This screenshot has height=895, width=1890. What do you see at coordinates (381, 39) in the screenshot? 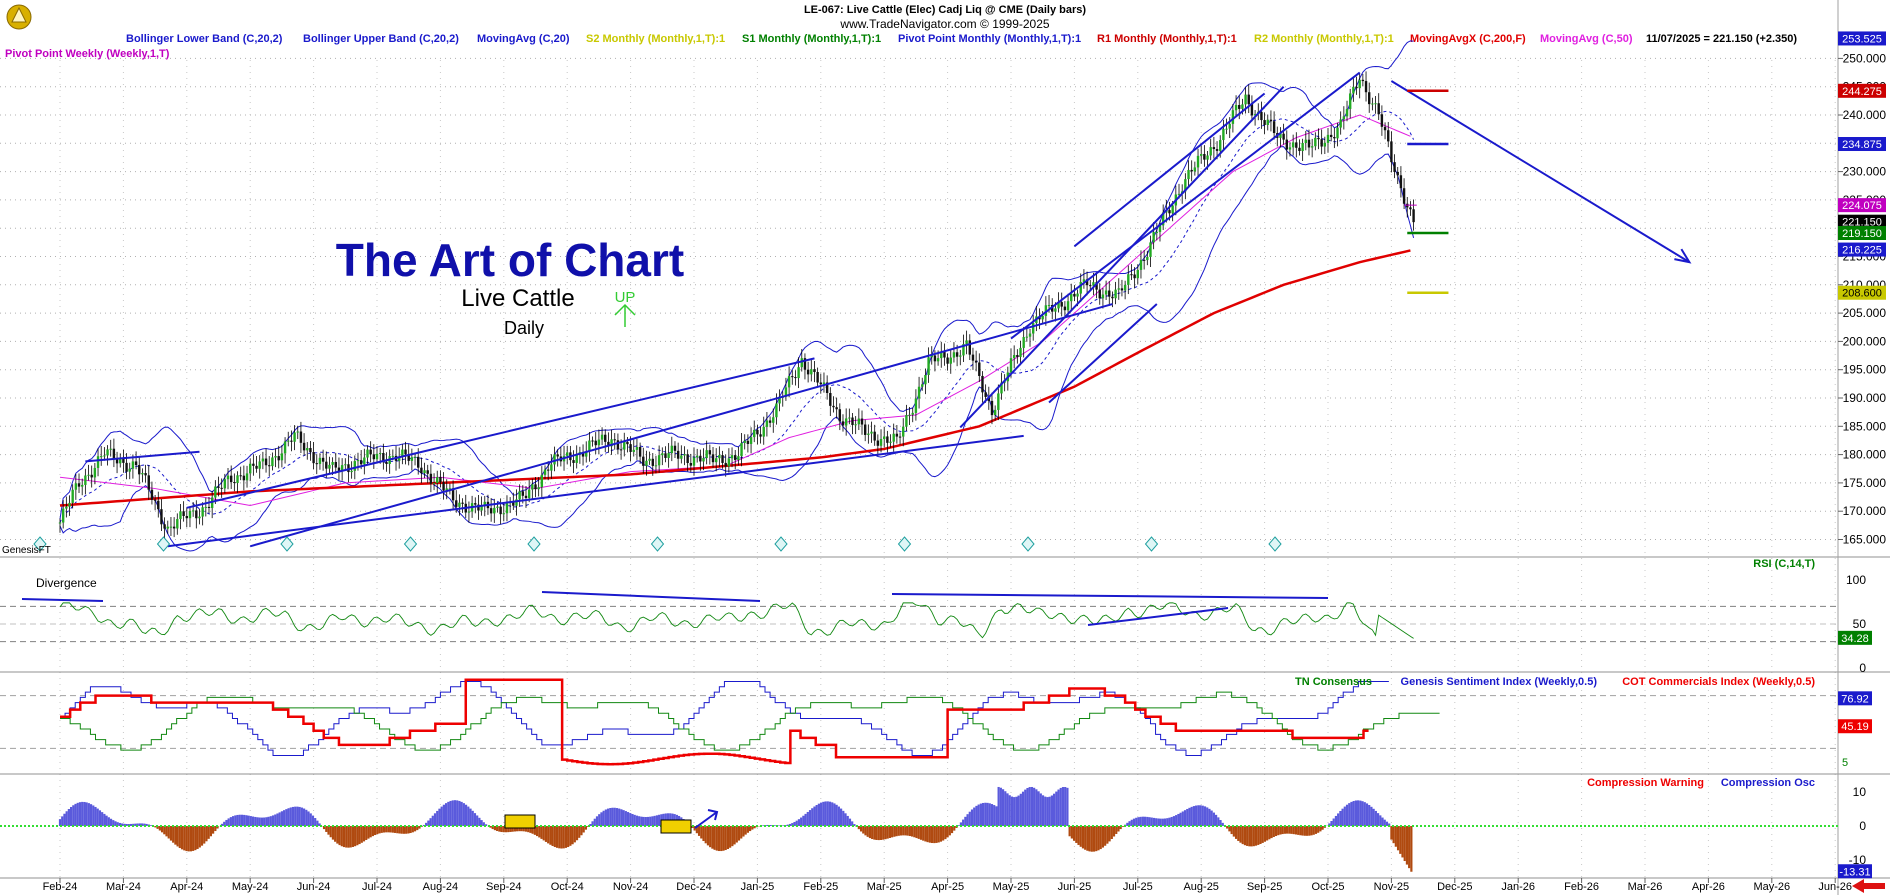
I see `legend-bollinger-upper: Bollinger Upper Band (C,20,2)` at bounding box center [381, 39].